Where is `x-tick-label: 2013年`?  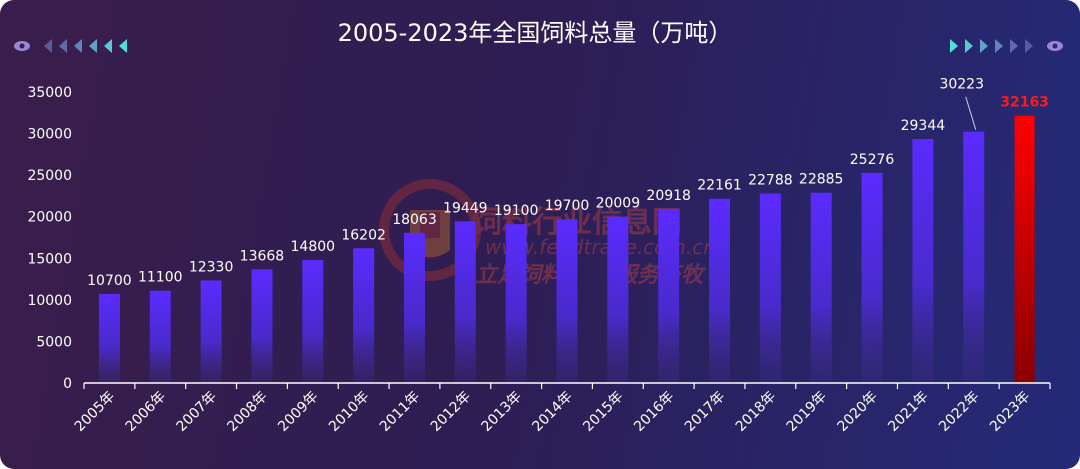 x-tick-label: 2013年 is located at coordinates (502, 412).